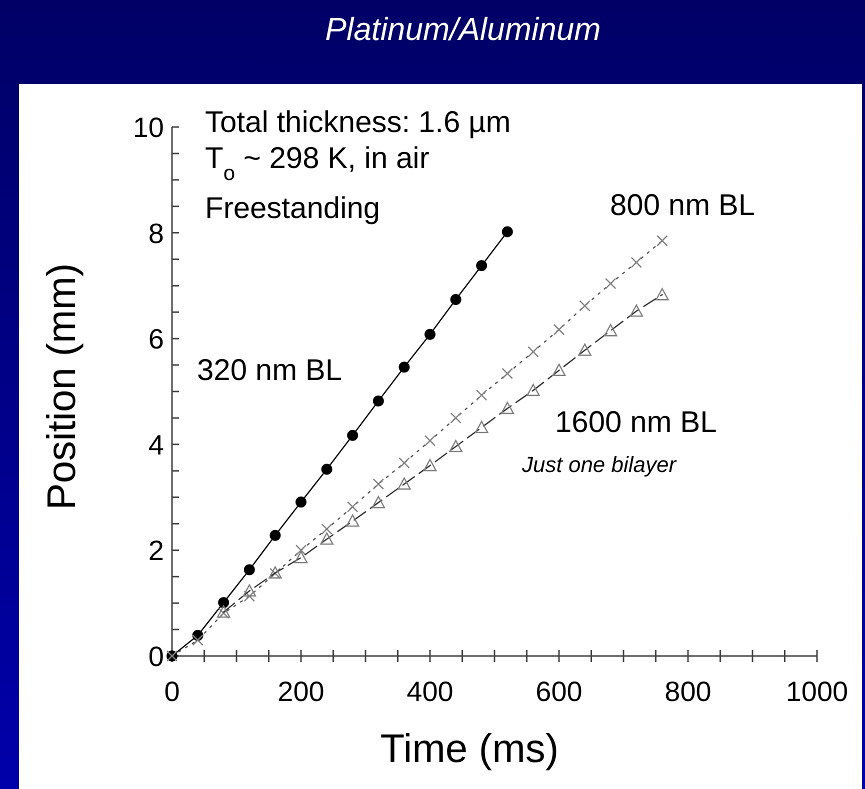 The image size is (865, 789). I want to click on series-label: 800 nm BL, so click(683, 205).